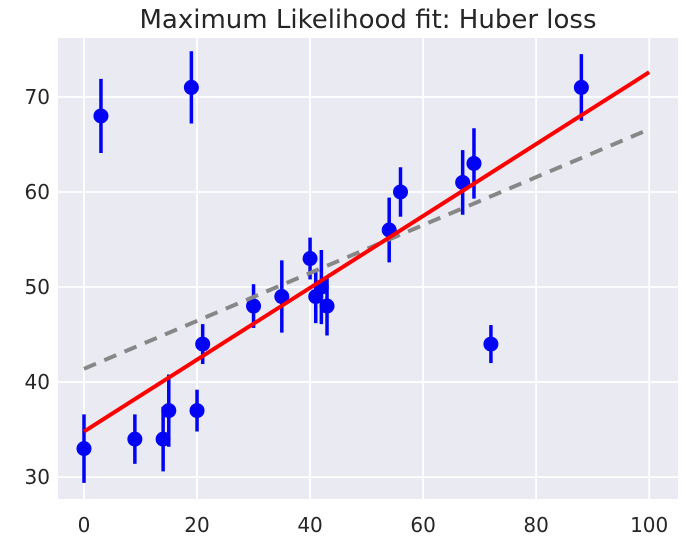 The height and width of the screenshot is (549, 686). I want to click on chart-title: Maximum Likelihood fit: Huber loss, so click(367, 20).